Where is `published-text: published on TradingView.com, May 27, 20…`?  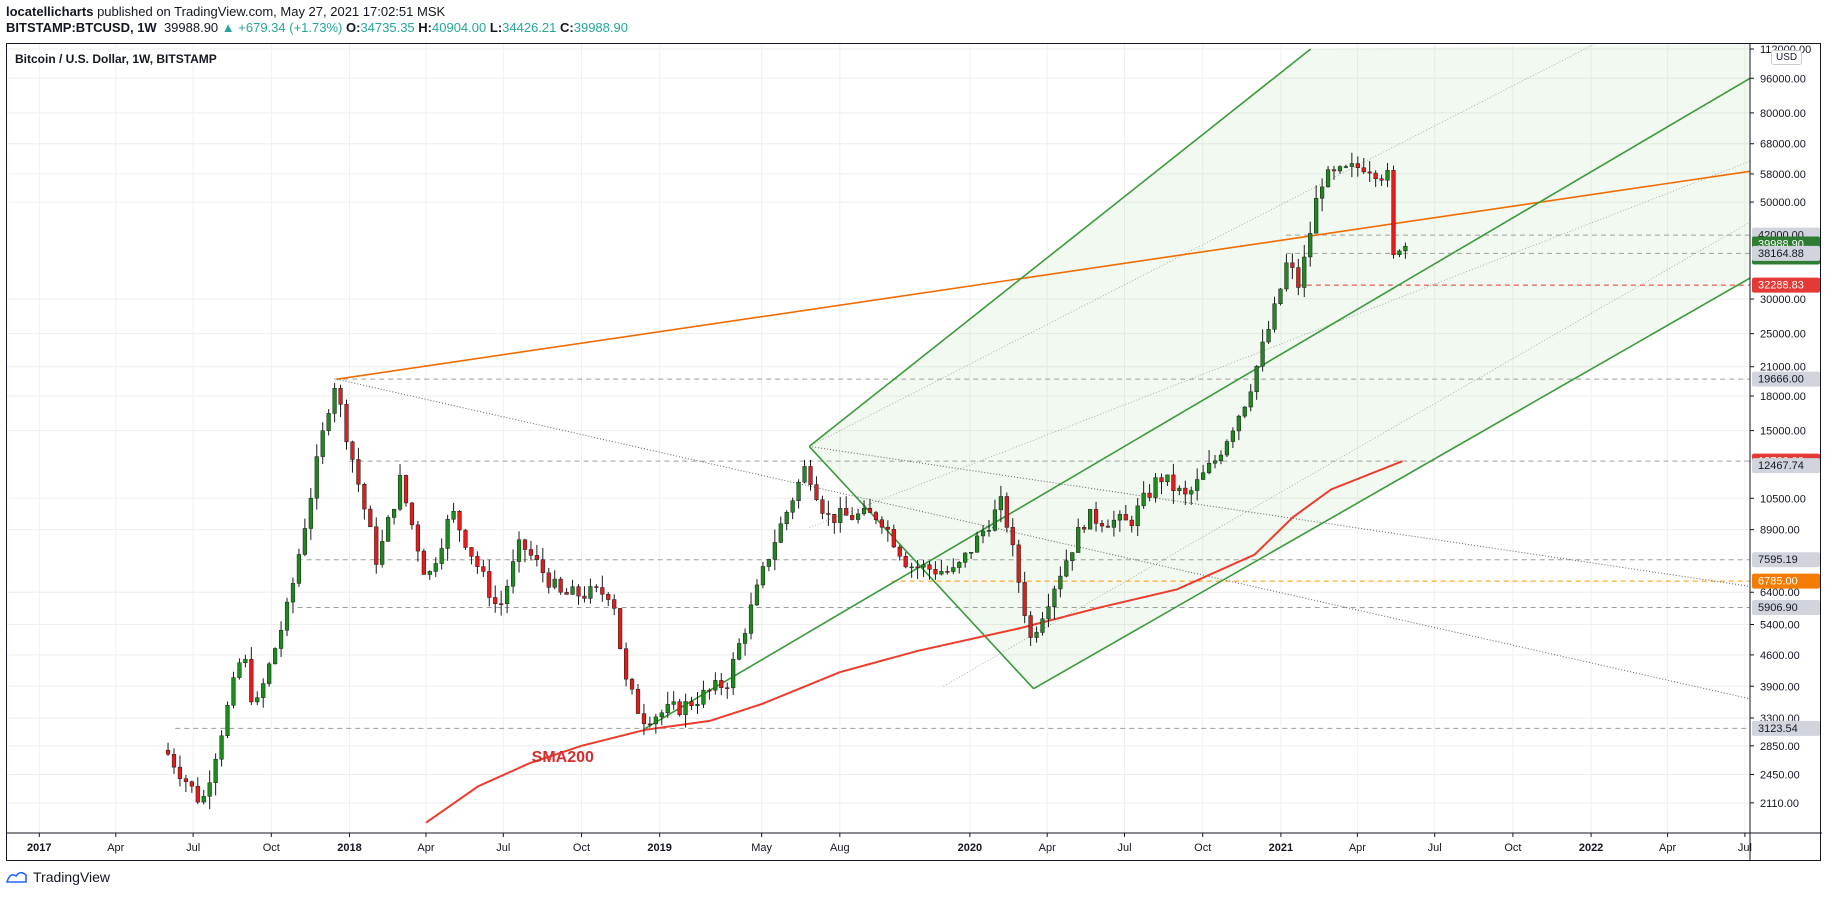
published-text: published on TradingView.com, May 27, 20… is located at coordinates (271, 11).